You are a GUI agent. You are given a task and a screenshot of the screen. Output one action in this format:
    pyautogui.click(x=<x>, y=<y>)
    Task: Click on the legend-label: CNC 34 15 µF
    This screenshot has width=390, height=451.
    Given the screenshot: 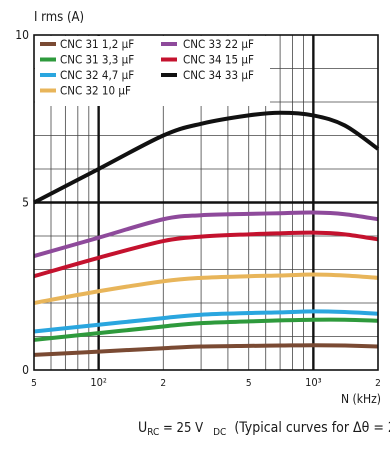 What is the action you would take?
    pyautogui.click(x=218, y=60)
    